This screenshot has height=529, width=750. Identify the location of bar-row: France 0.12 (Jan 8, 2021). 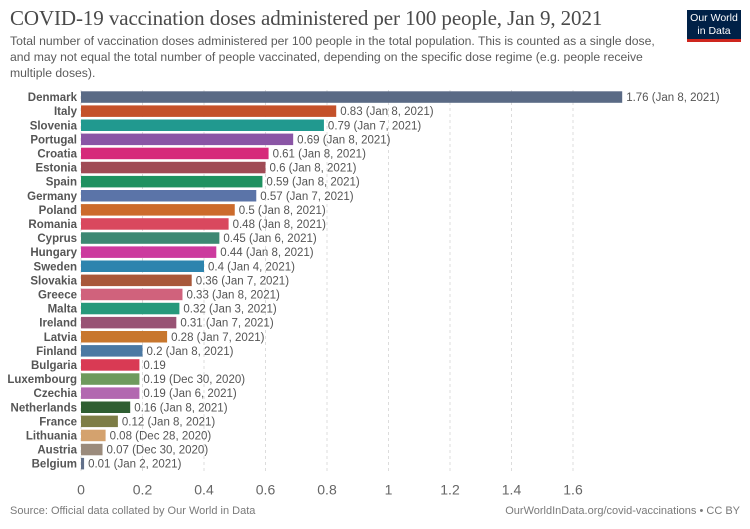
(127, 422).